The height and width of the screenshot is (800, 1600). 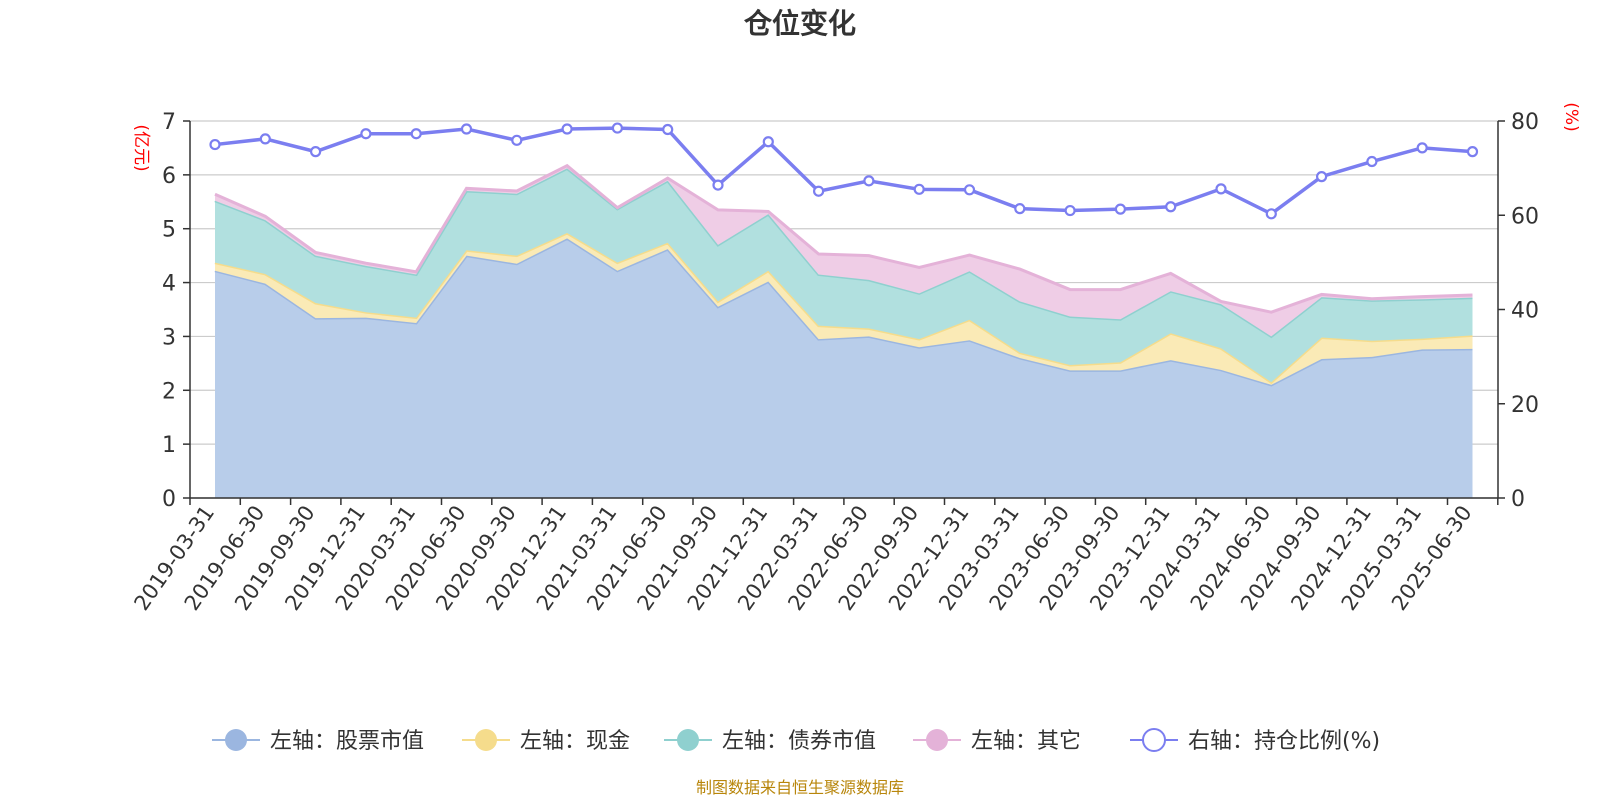 What do you see at coordinates (575, 741) in the screenshot?
I see `legend-label: 左轴：现金` at bounding box center [575, 741].